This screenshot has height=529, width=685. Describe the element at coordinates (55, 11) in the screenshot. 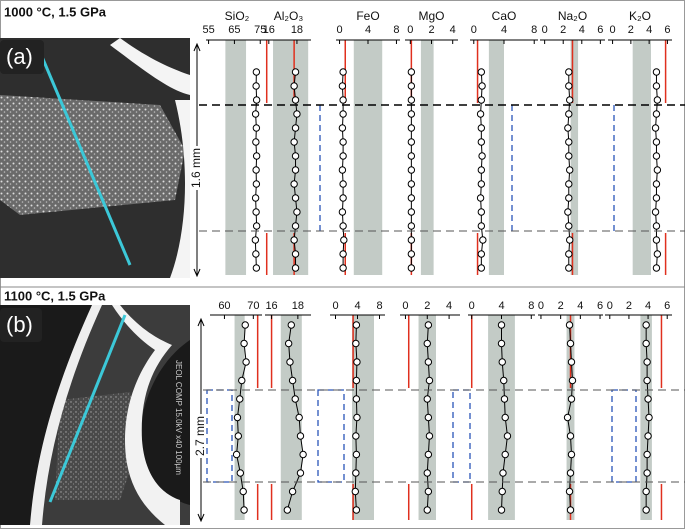

I see `panel-title: 1000 °C, 1.5 GPa` at that location.